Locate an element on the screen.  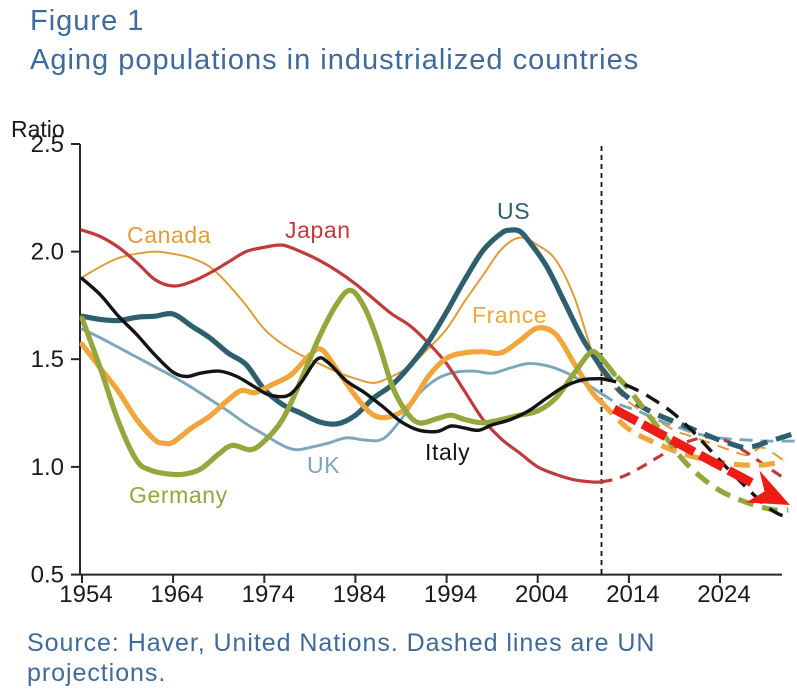
svg-text: 1974 is located at coordinates (268, 594).